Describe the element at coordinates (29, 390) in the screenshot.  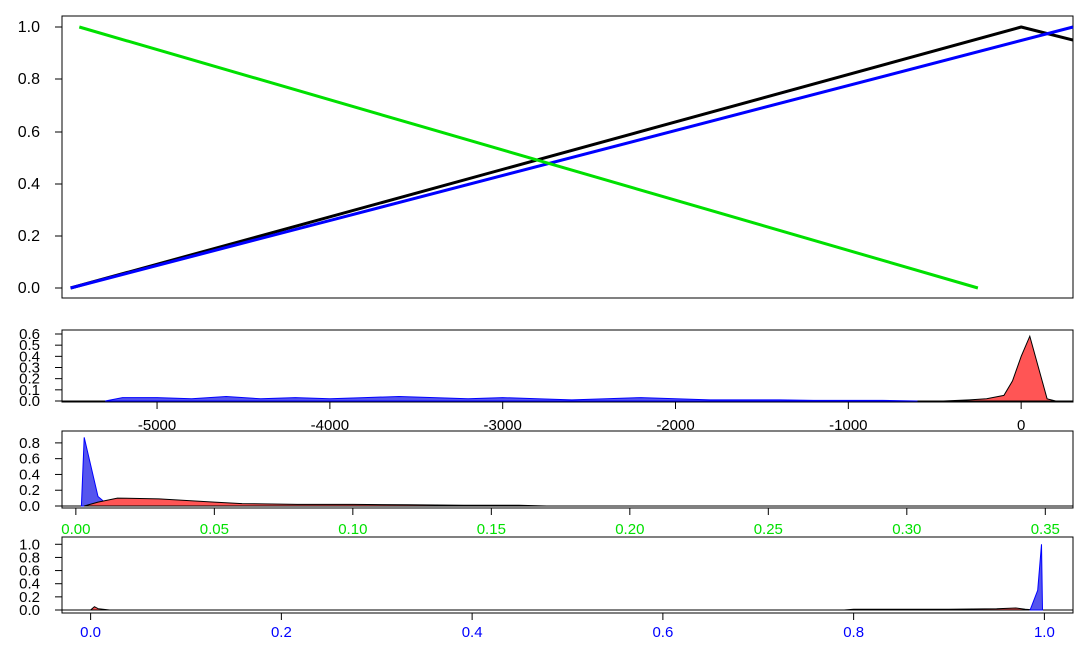
I see `y-tick-label: 0.1` at that location.